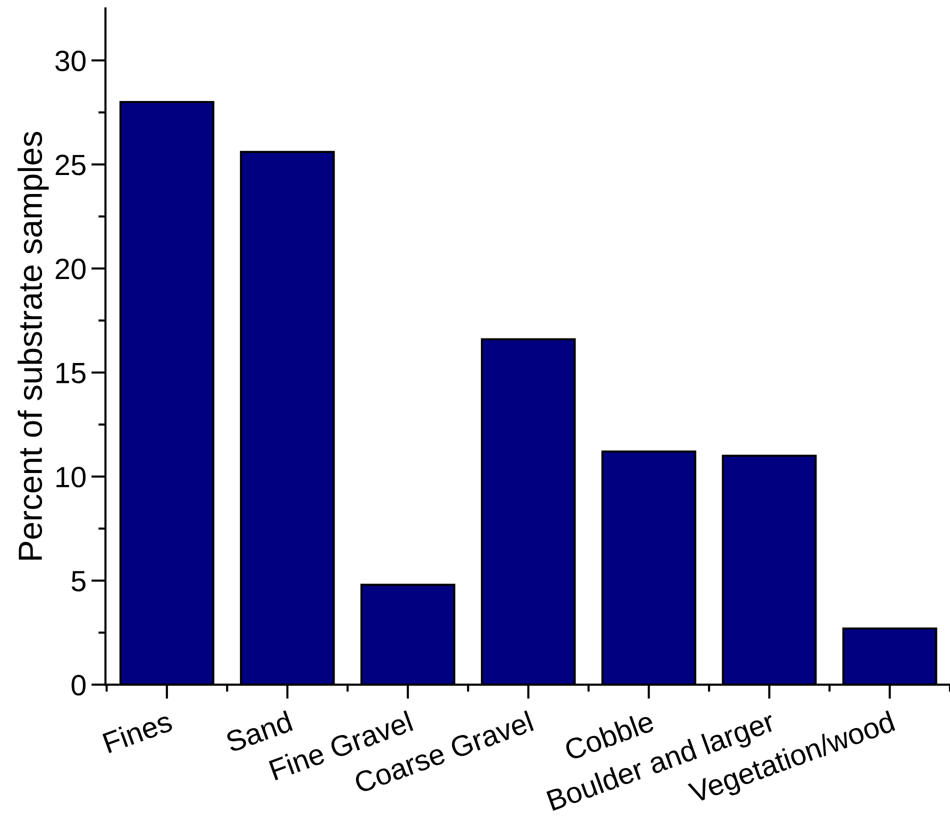  Describe the element at coordinates (71, 477) in the screenshot. I see `y-tick-label: 10` at that location.